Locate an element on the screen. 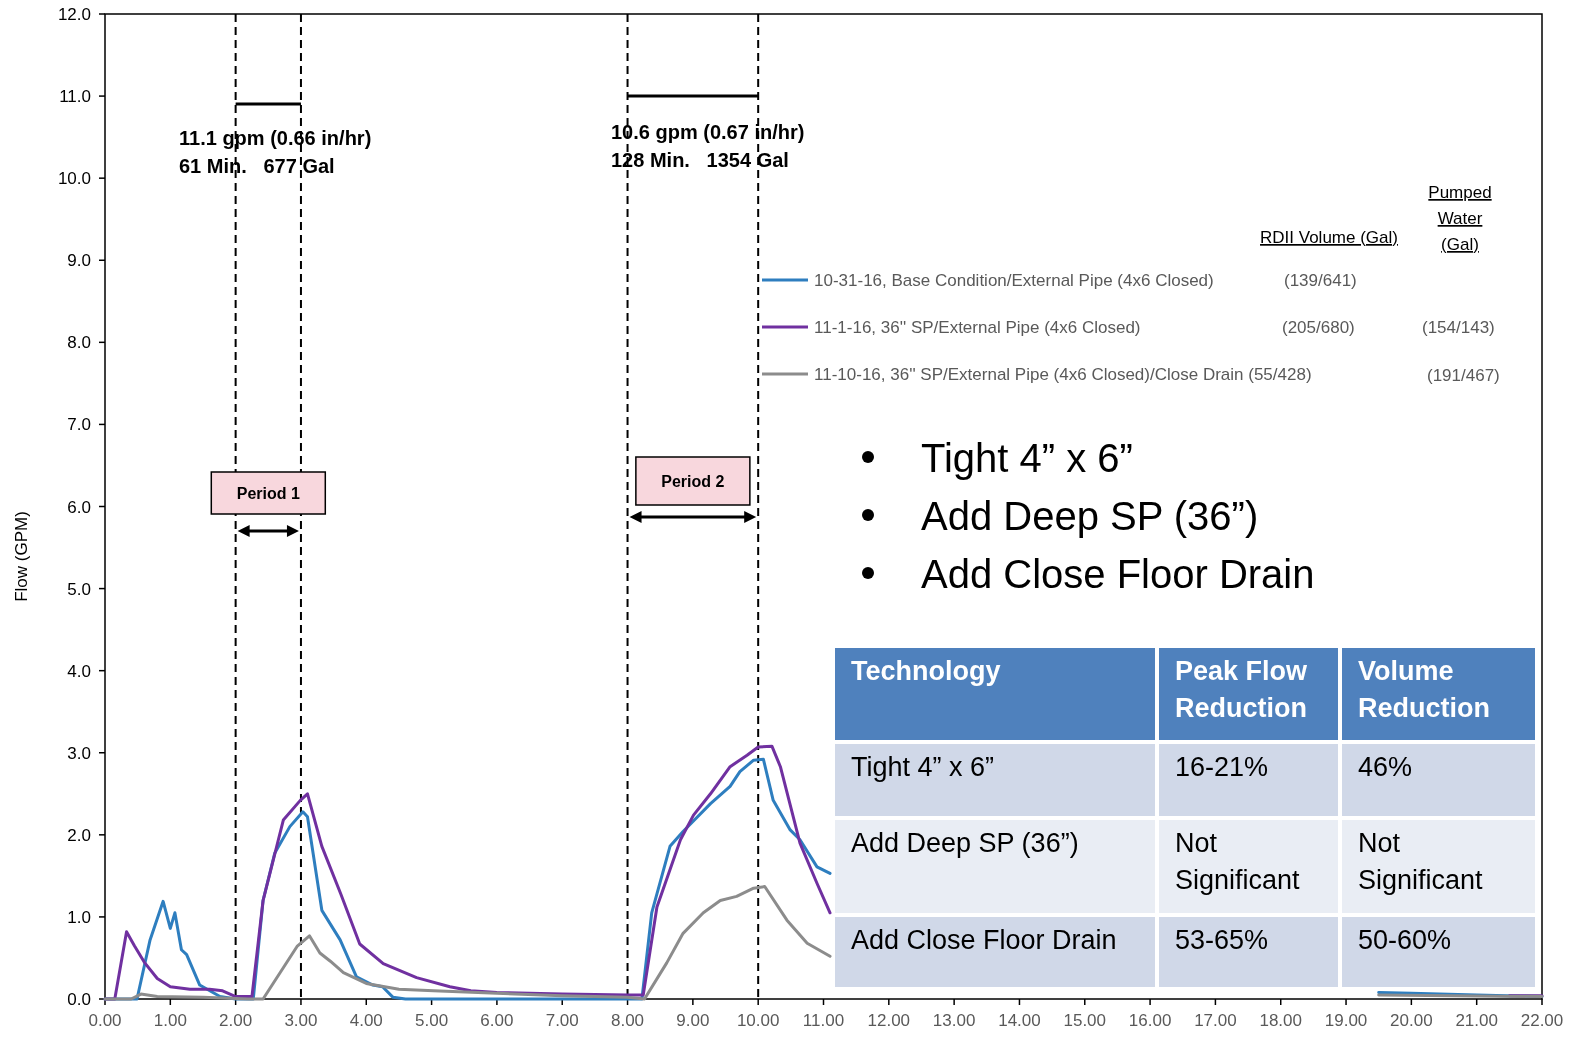  x-tick-label: 3.00 is located at coordinates (301, 1020).